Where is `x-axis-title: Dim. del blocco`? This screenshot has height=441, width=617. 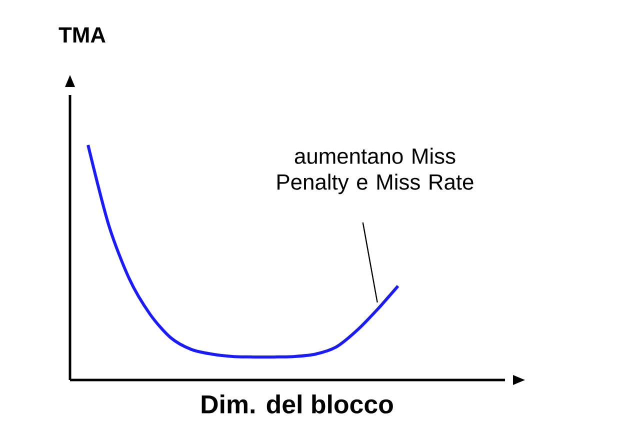
x-axis-title: Dim. del blocco is located at coordinates (297, 404).